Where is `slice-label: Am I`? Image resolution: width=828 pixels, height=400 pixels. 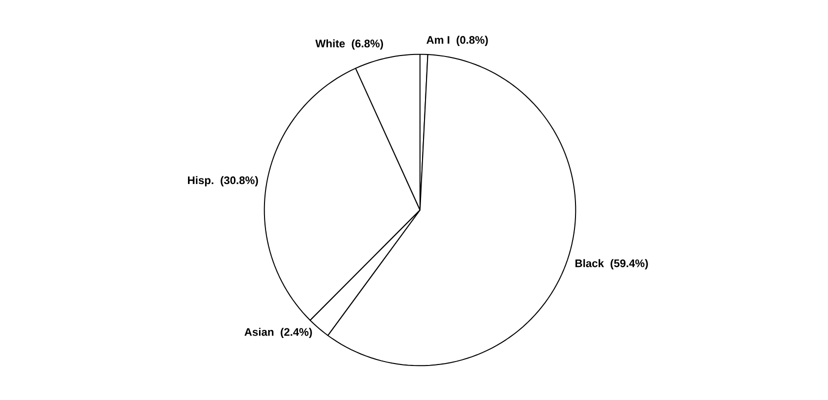 slice-label: Am I is located at coordinates (438, 40).